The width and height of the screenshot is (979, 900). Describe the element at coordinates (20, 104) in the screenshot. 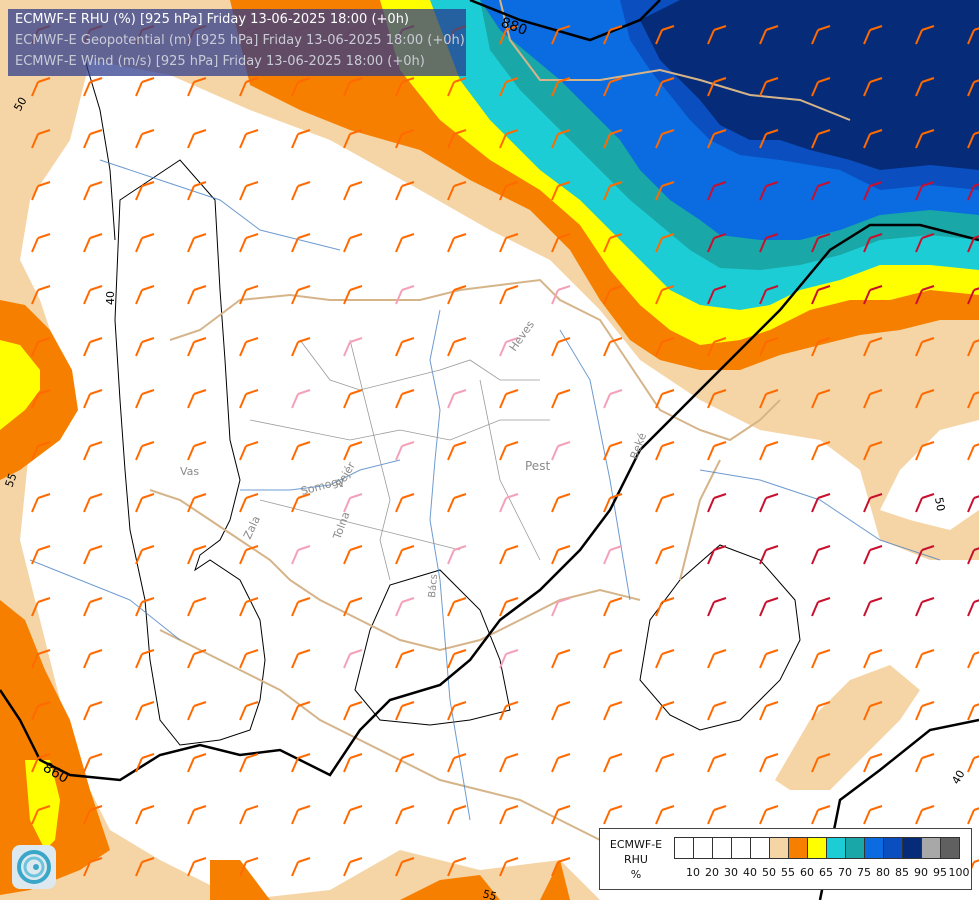

I see `rhu-label-50-topleft: 50` at that location.